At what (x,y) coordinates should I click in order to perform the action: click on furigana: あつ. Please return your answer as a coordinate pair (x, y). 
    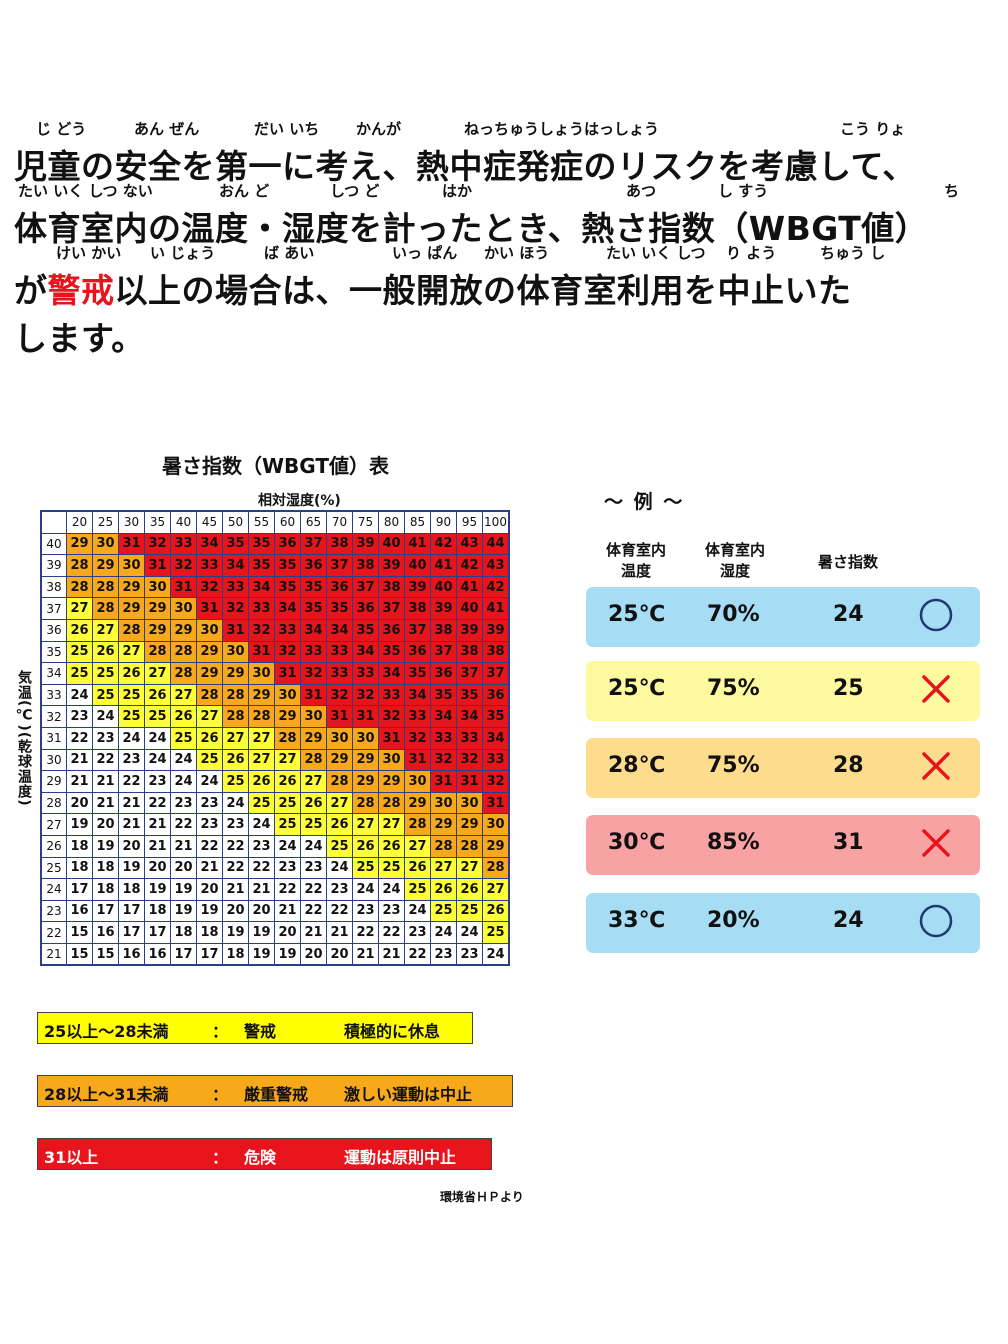
    Looking at the image, I should click on (641, 191).